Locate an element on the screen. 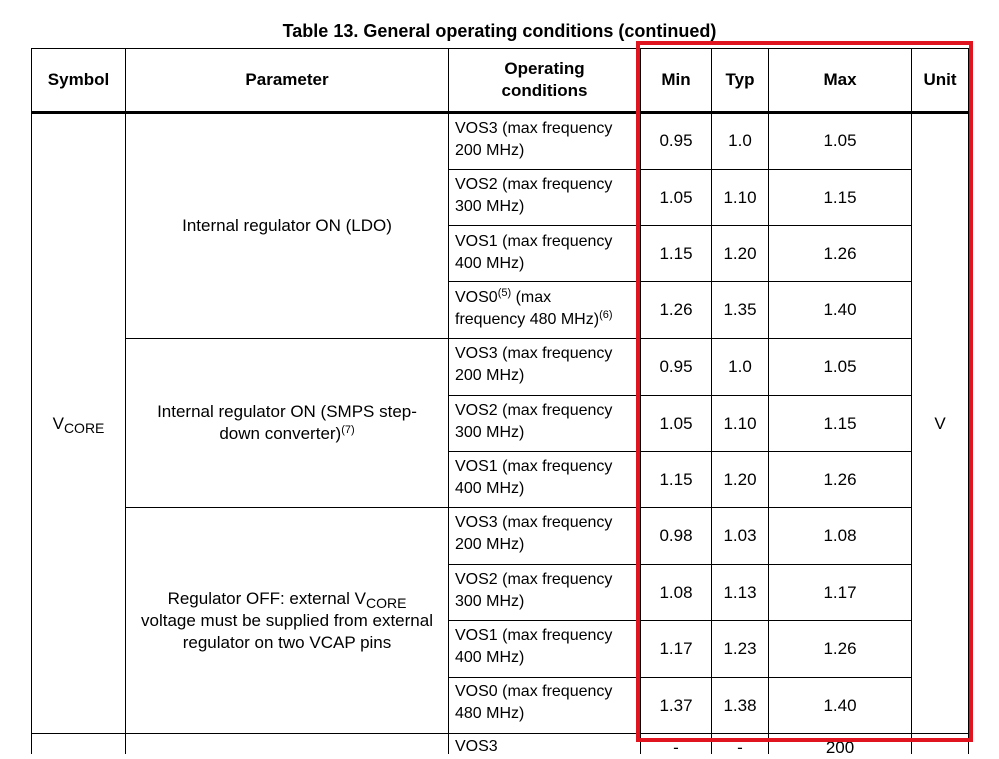 The image size is (999, 759). header-bottom-border is located at coordinates (500, 112).